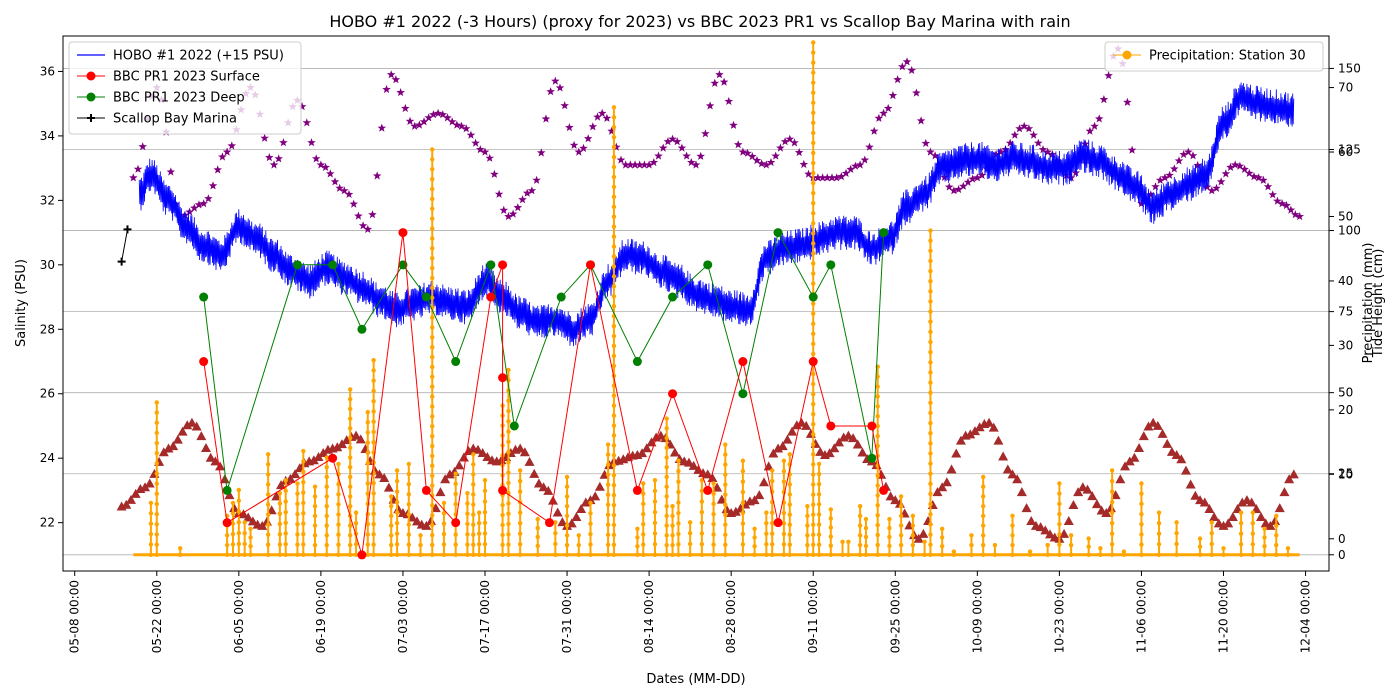  What do you see at coordinates (1349, 68) in the screenshot?
I see `precip-tick-label: 150` at bounding box center [1349, 68].